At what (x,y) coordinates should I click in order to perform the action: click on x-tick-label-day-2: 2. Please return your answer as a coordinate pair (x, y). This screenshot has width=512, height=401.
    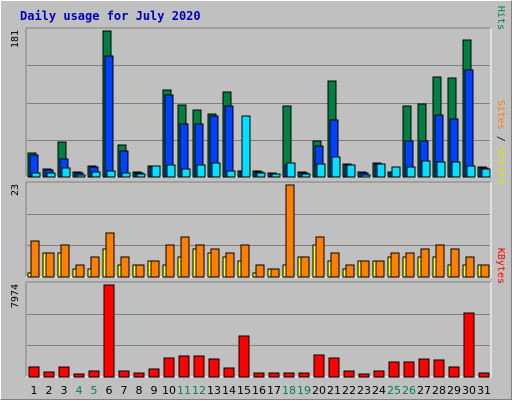
    Looking at the image, I should click on (49, 390).